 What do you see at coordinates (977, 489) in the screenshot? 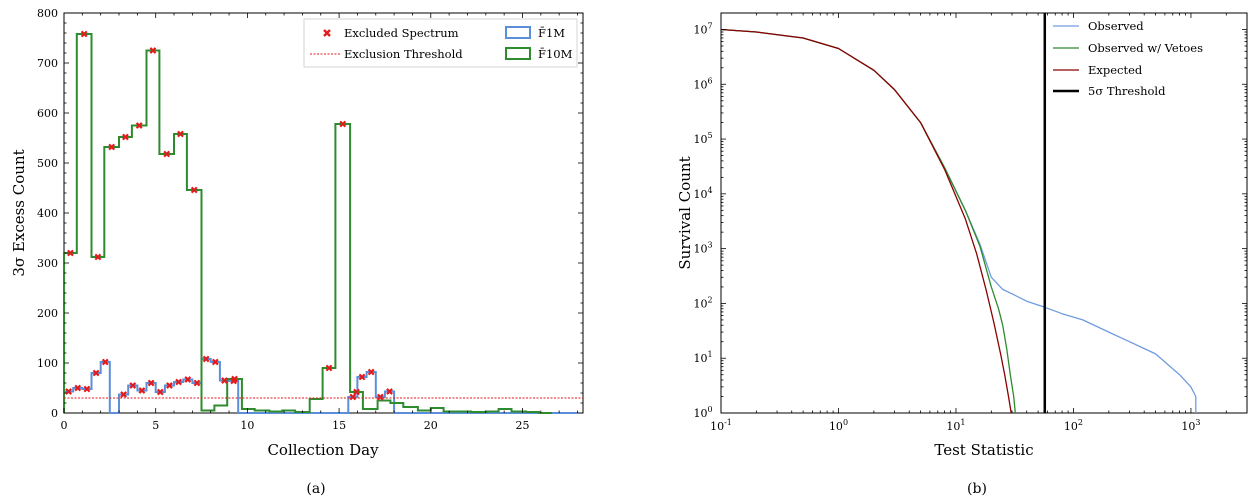
I see `panel-b-caption: (b)` at bounding box center [977, 489].